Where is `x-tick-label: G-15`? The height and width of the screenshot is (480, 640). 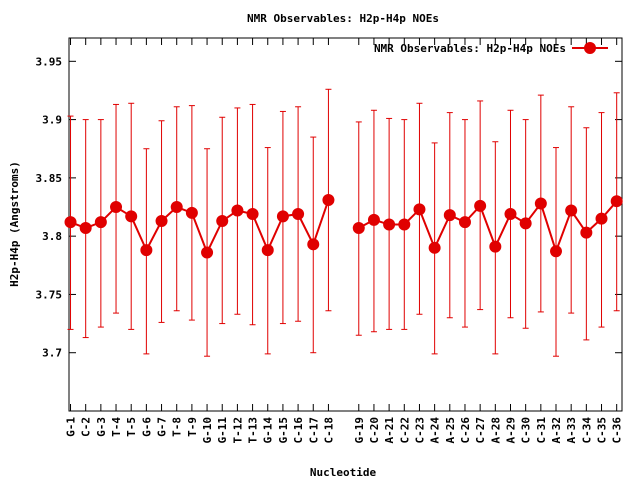
x-tick-label: G-15 is located at coordinates (283, 430).